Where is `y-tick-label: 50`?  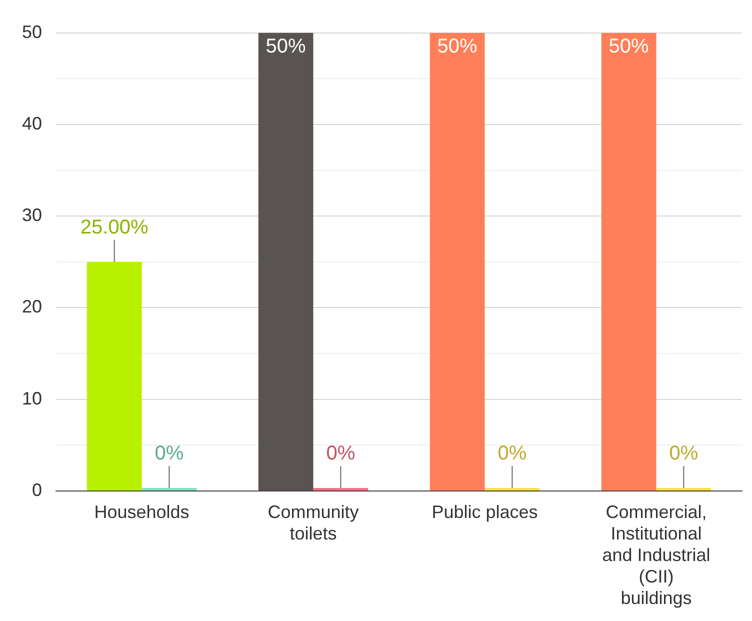 y-tick-label: 50 is located at coordinates (32, 32).